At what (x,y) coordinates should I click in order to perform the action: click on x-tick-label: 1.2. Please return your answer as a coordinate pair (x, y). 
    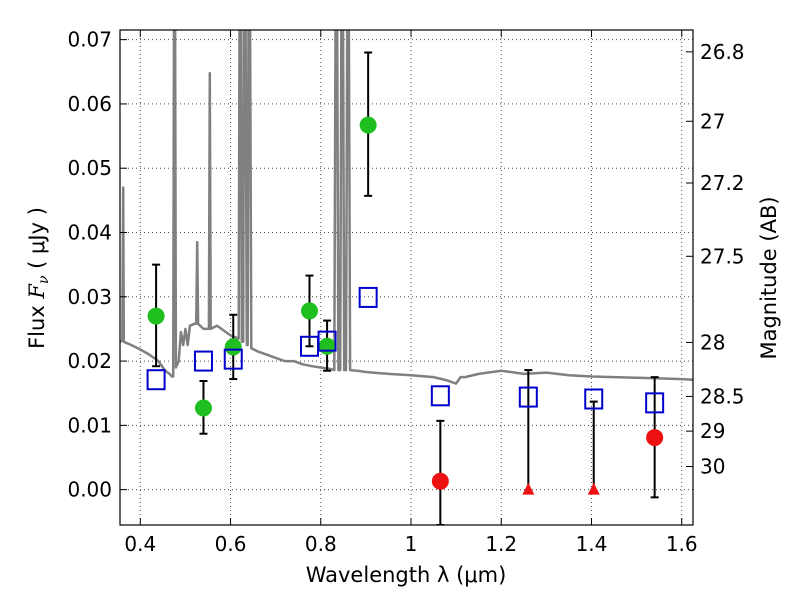
    Looking at the image, I should click on (501, 544).